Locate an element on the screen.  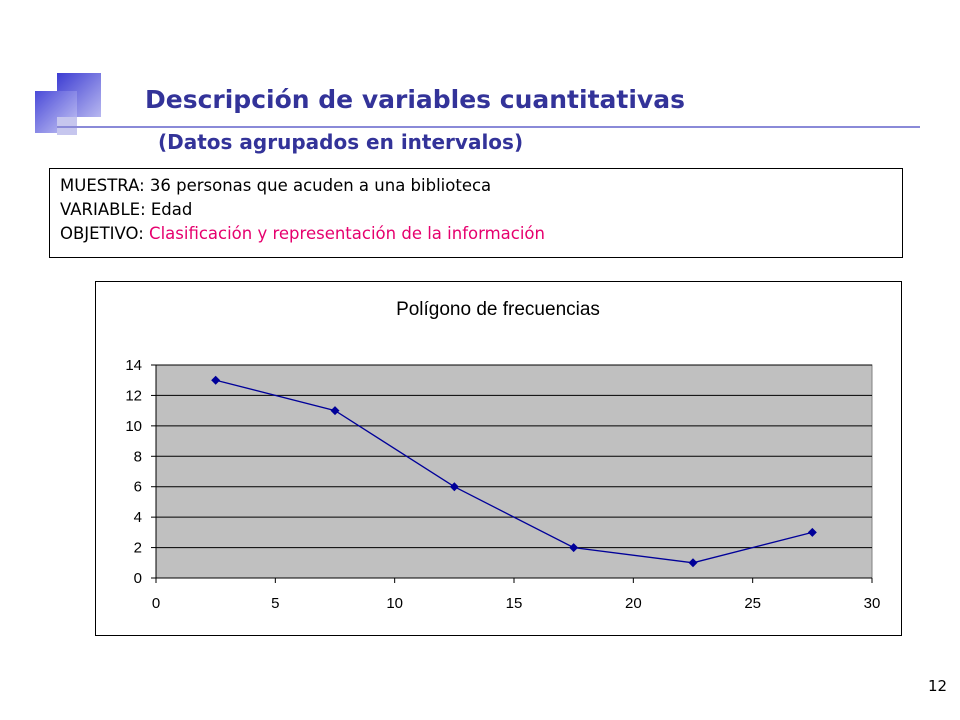
y-tick-label: 12 is located at coordinates (133, 395).